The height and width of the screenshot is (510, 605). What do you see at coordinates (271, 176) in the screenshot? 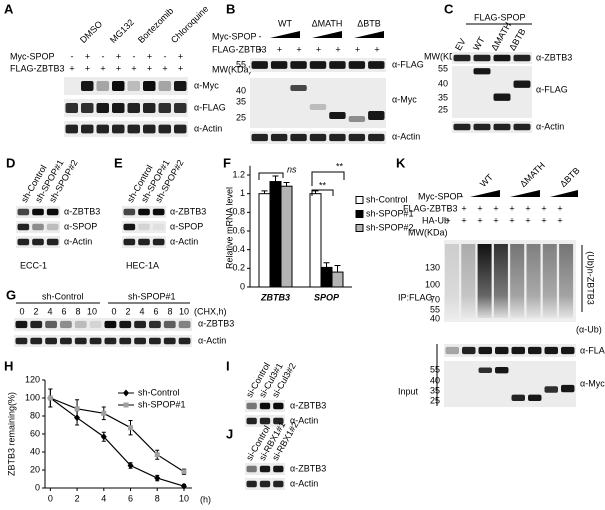
I see `bracket` at bounding box center [271, 176].